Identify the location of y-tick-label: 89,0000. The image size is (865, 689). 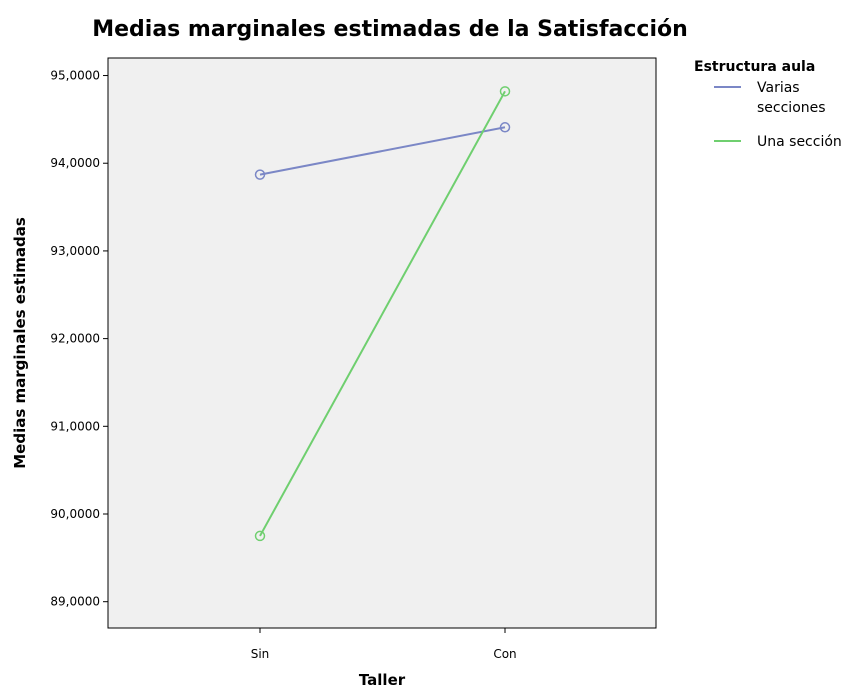
(75, 602).